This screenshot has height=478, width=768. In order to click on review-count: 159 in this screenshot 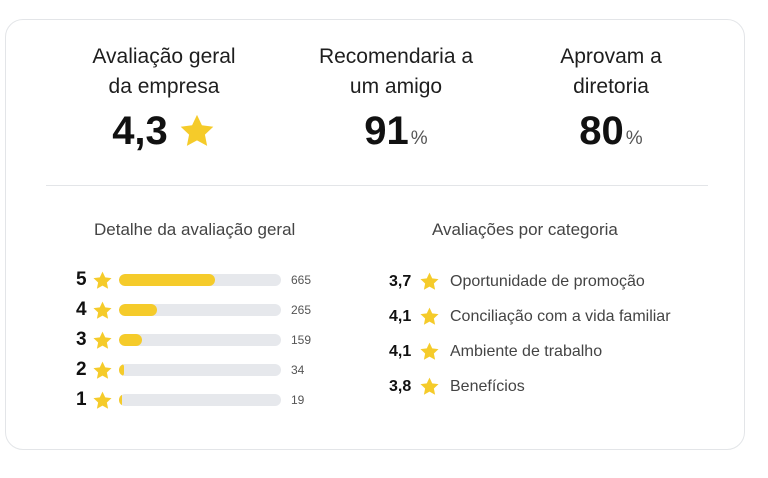, I will do `click(301, 340)`.